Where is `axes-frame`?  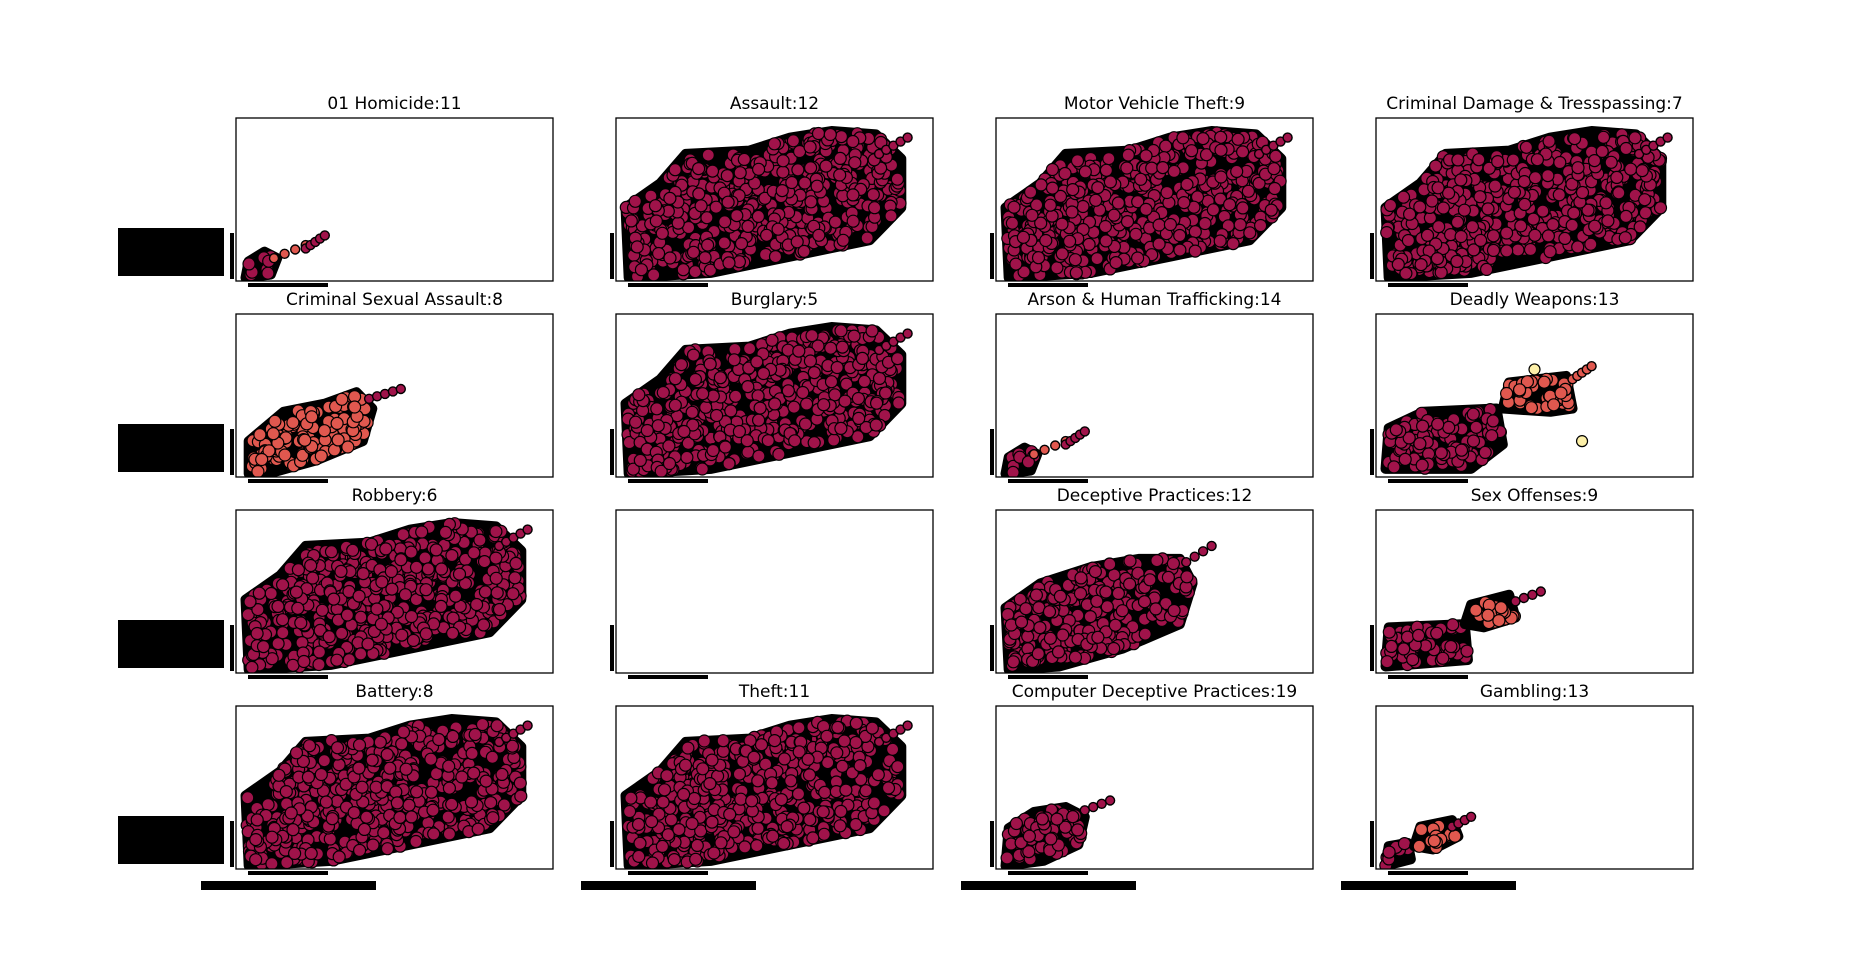
axes-frame is located at coordinates (1534, 787).